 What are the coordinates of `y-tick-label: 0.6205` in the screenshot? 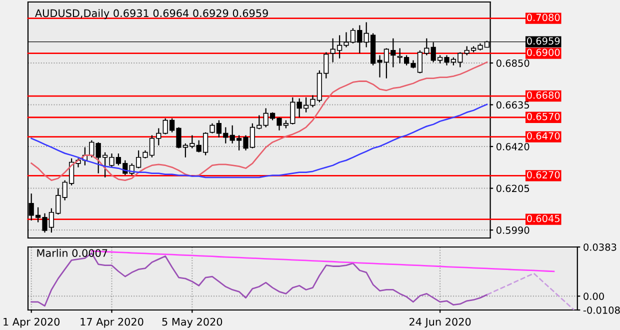 It's located at (513, 188).